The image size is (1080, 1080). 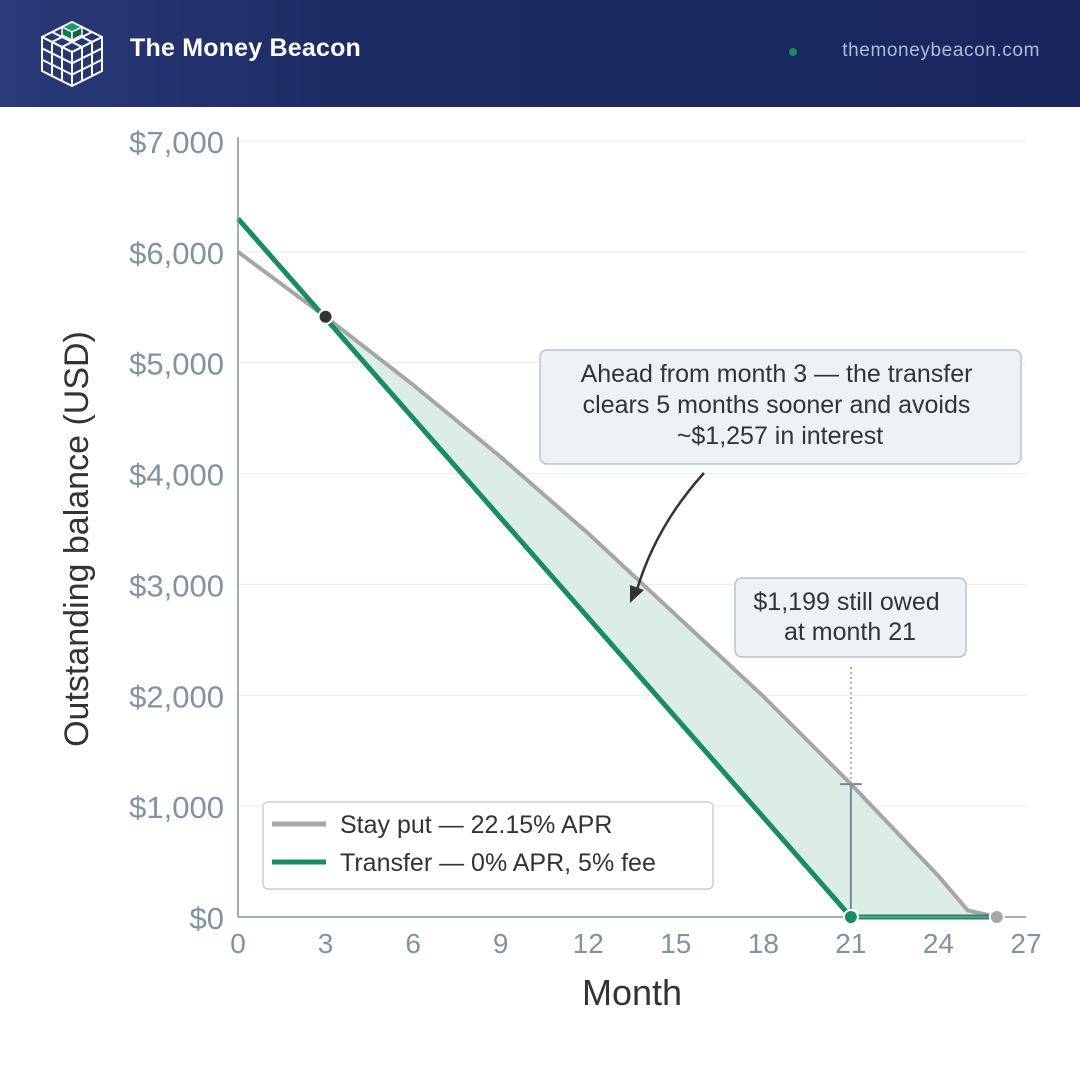 What do you see at coordinates (850, 680) in the screenshot?
I see `owed-annotation: $1,199 still owed at month 21` at bounding box center [850, 680].